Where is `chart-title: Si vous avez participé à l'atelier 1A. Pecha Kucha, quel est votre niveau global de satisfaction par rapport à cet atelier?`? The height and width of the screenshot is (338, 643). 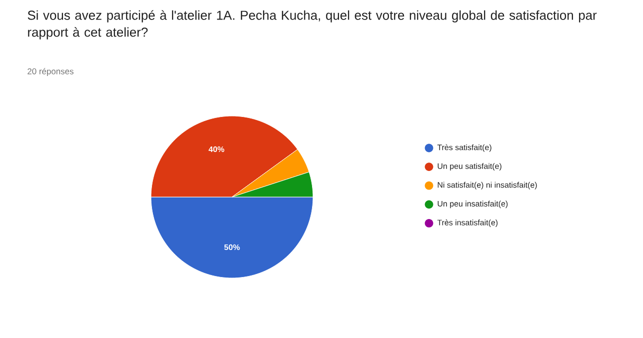
chart-title: Si vous avez participé à l'atelier 1A. Pecha Kucha, quel est votre niveau global de satisfaction par rapport à cet atelier? is located at coordinates (312, 25).